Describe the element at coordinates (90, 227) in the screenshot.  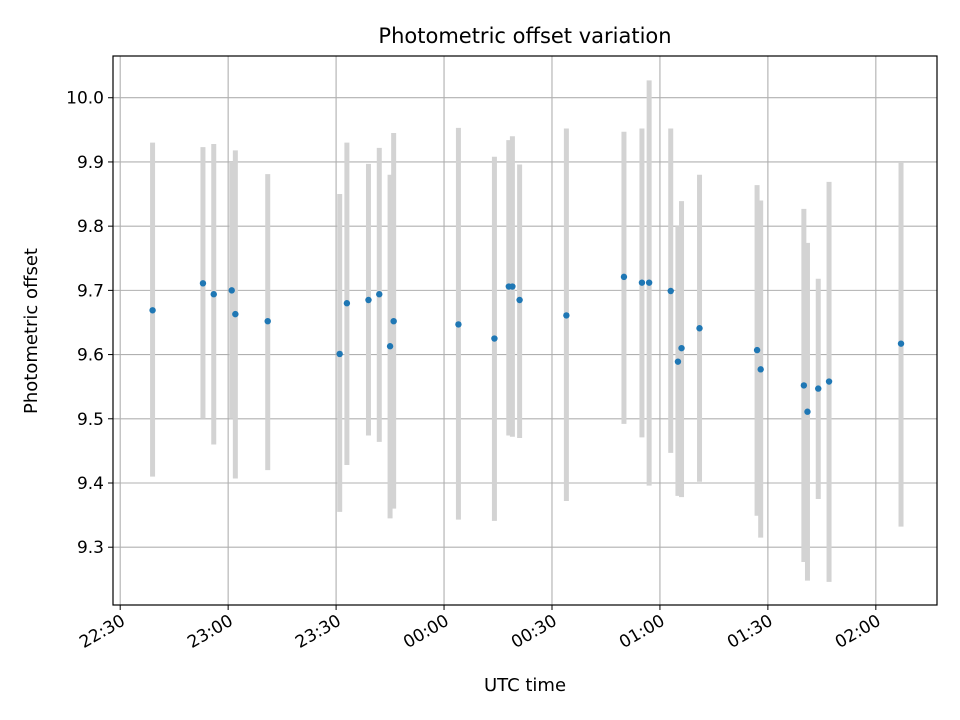
I see `y-tick-label: 9.8` at that location.